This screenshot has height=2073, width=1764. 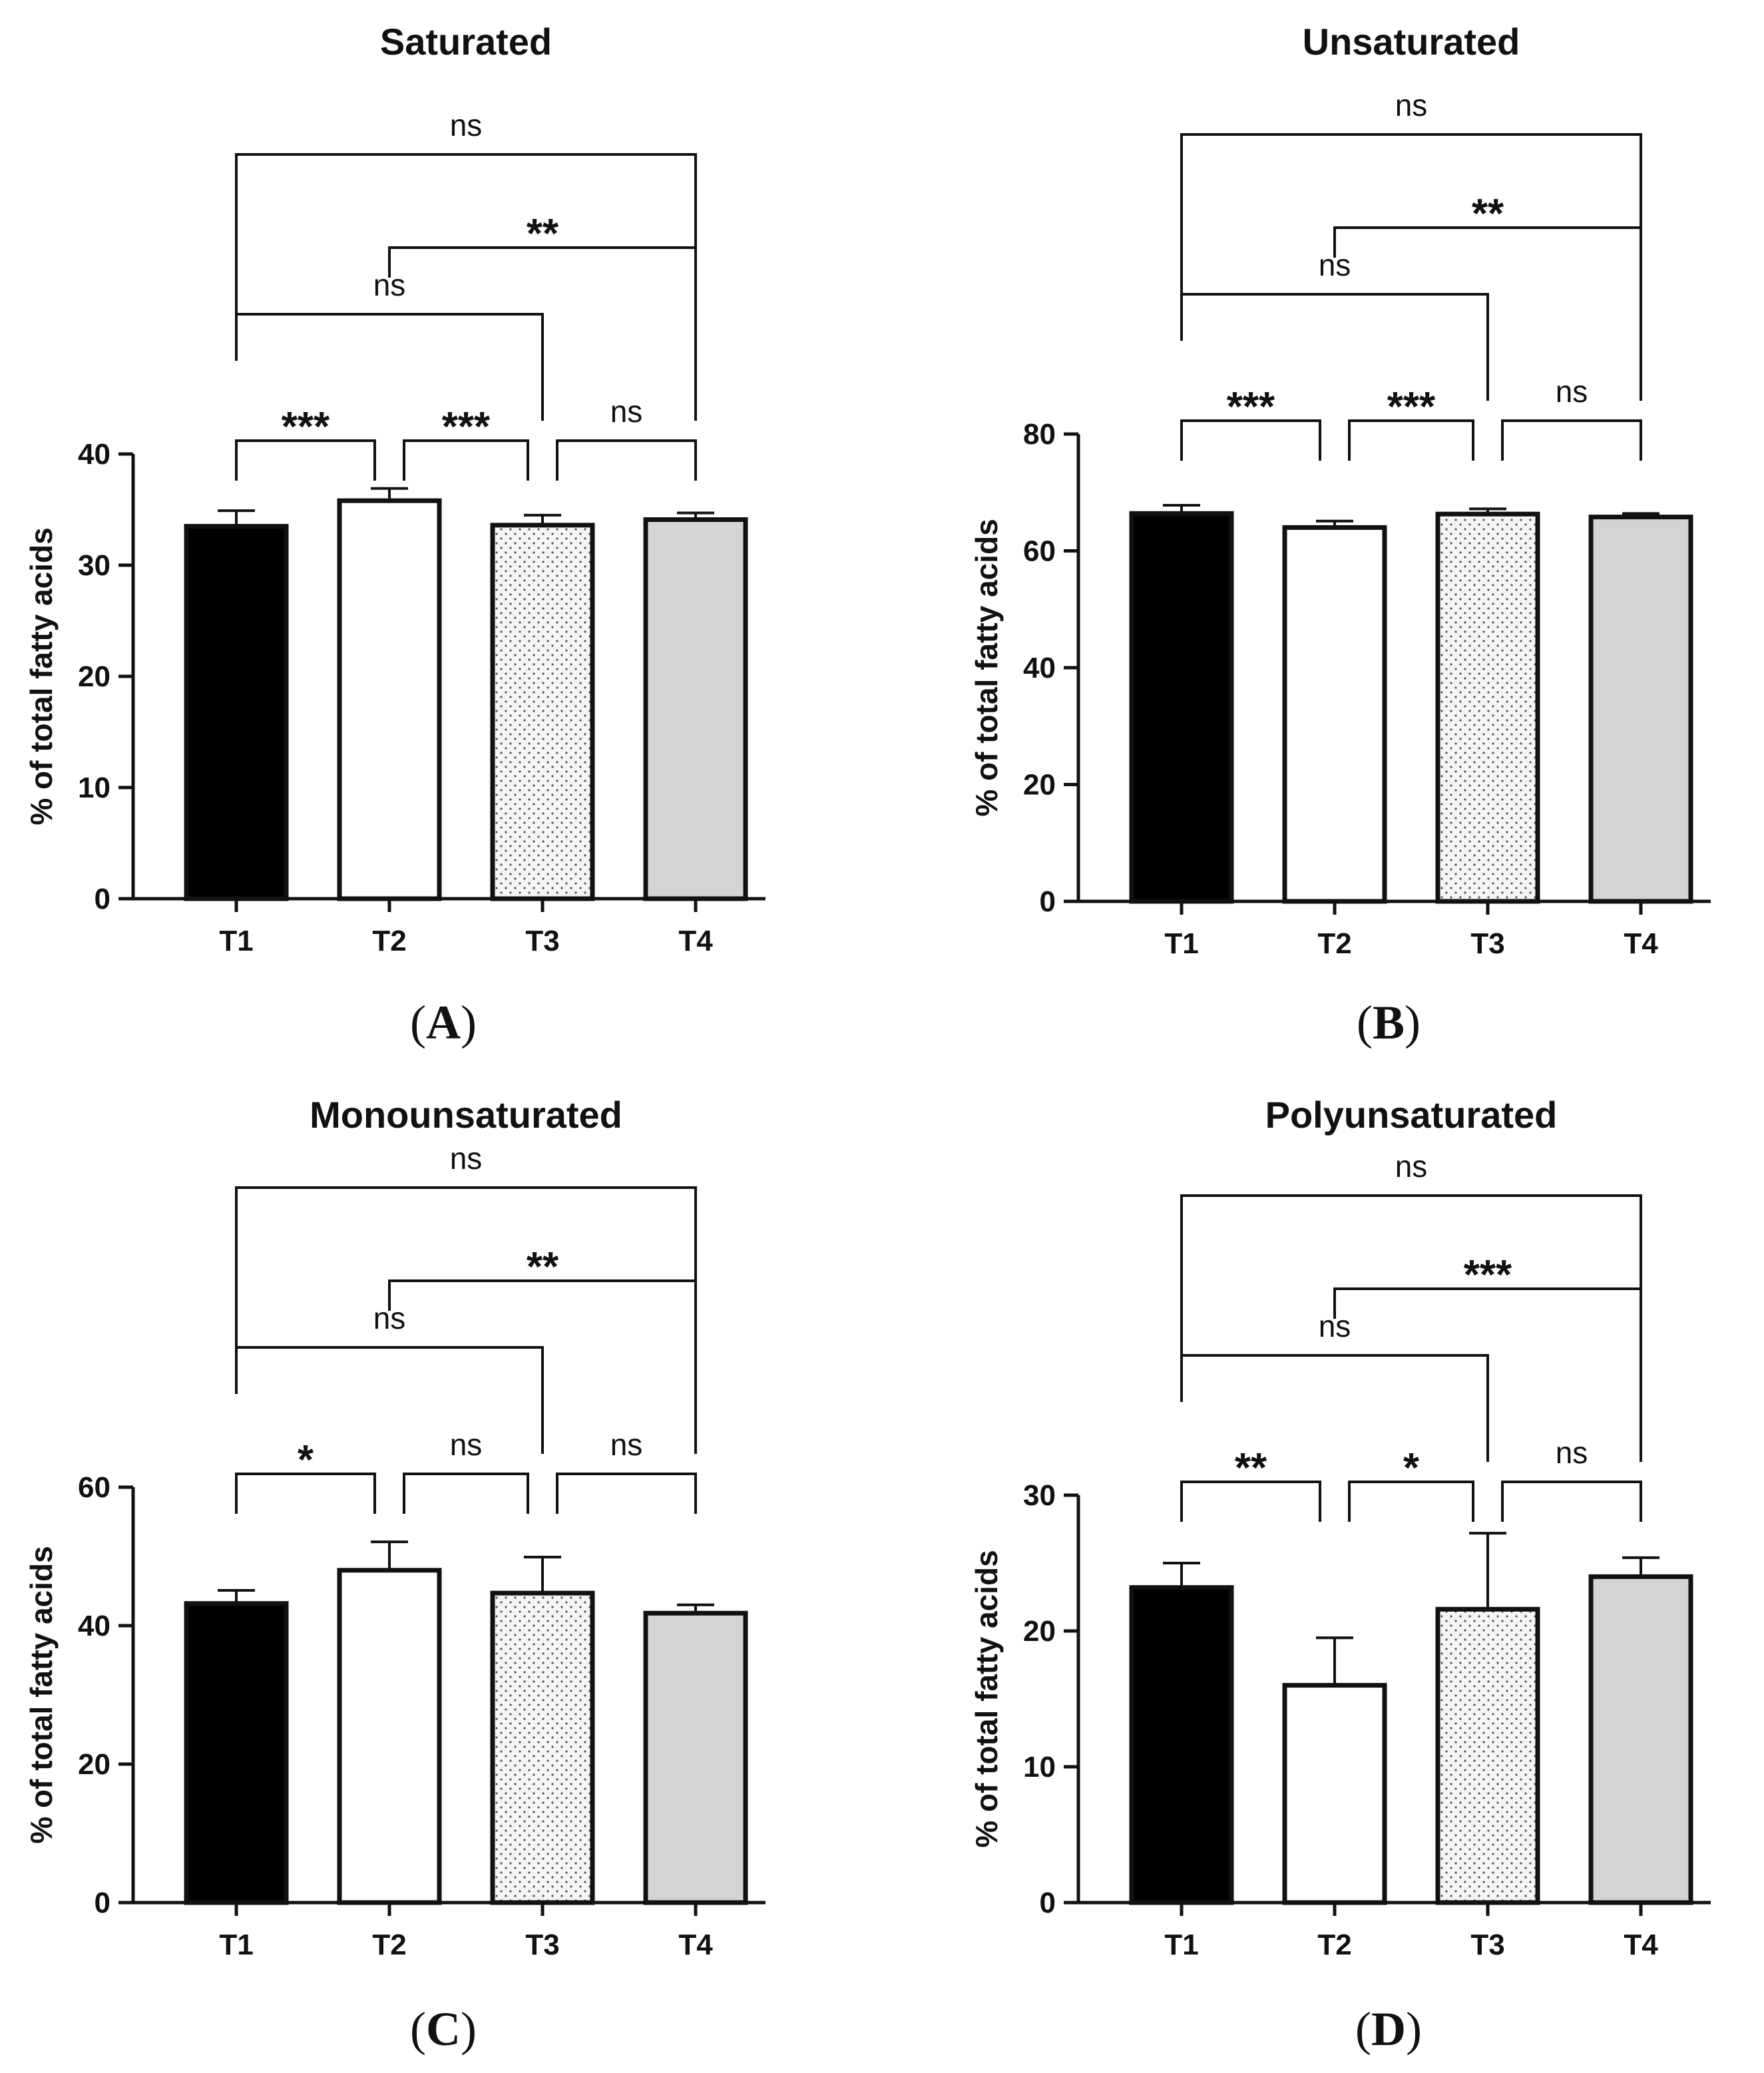 I want to click on chart-title: Unsaturated, so click(x=1411, y=42).